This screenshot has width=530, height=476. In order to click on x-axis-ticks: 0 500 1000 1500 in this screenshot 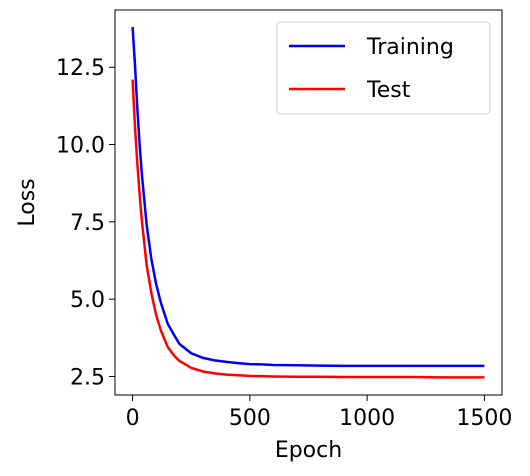, I will do `click(319, 413)`.